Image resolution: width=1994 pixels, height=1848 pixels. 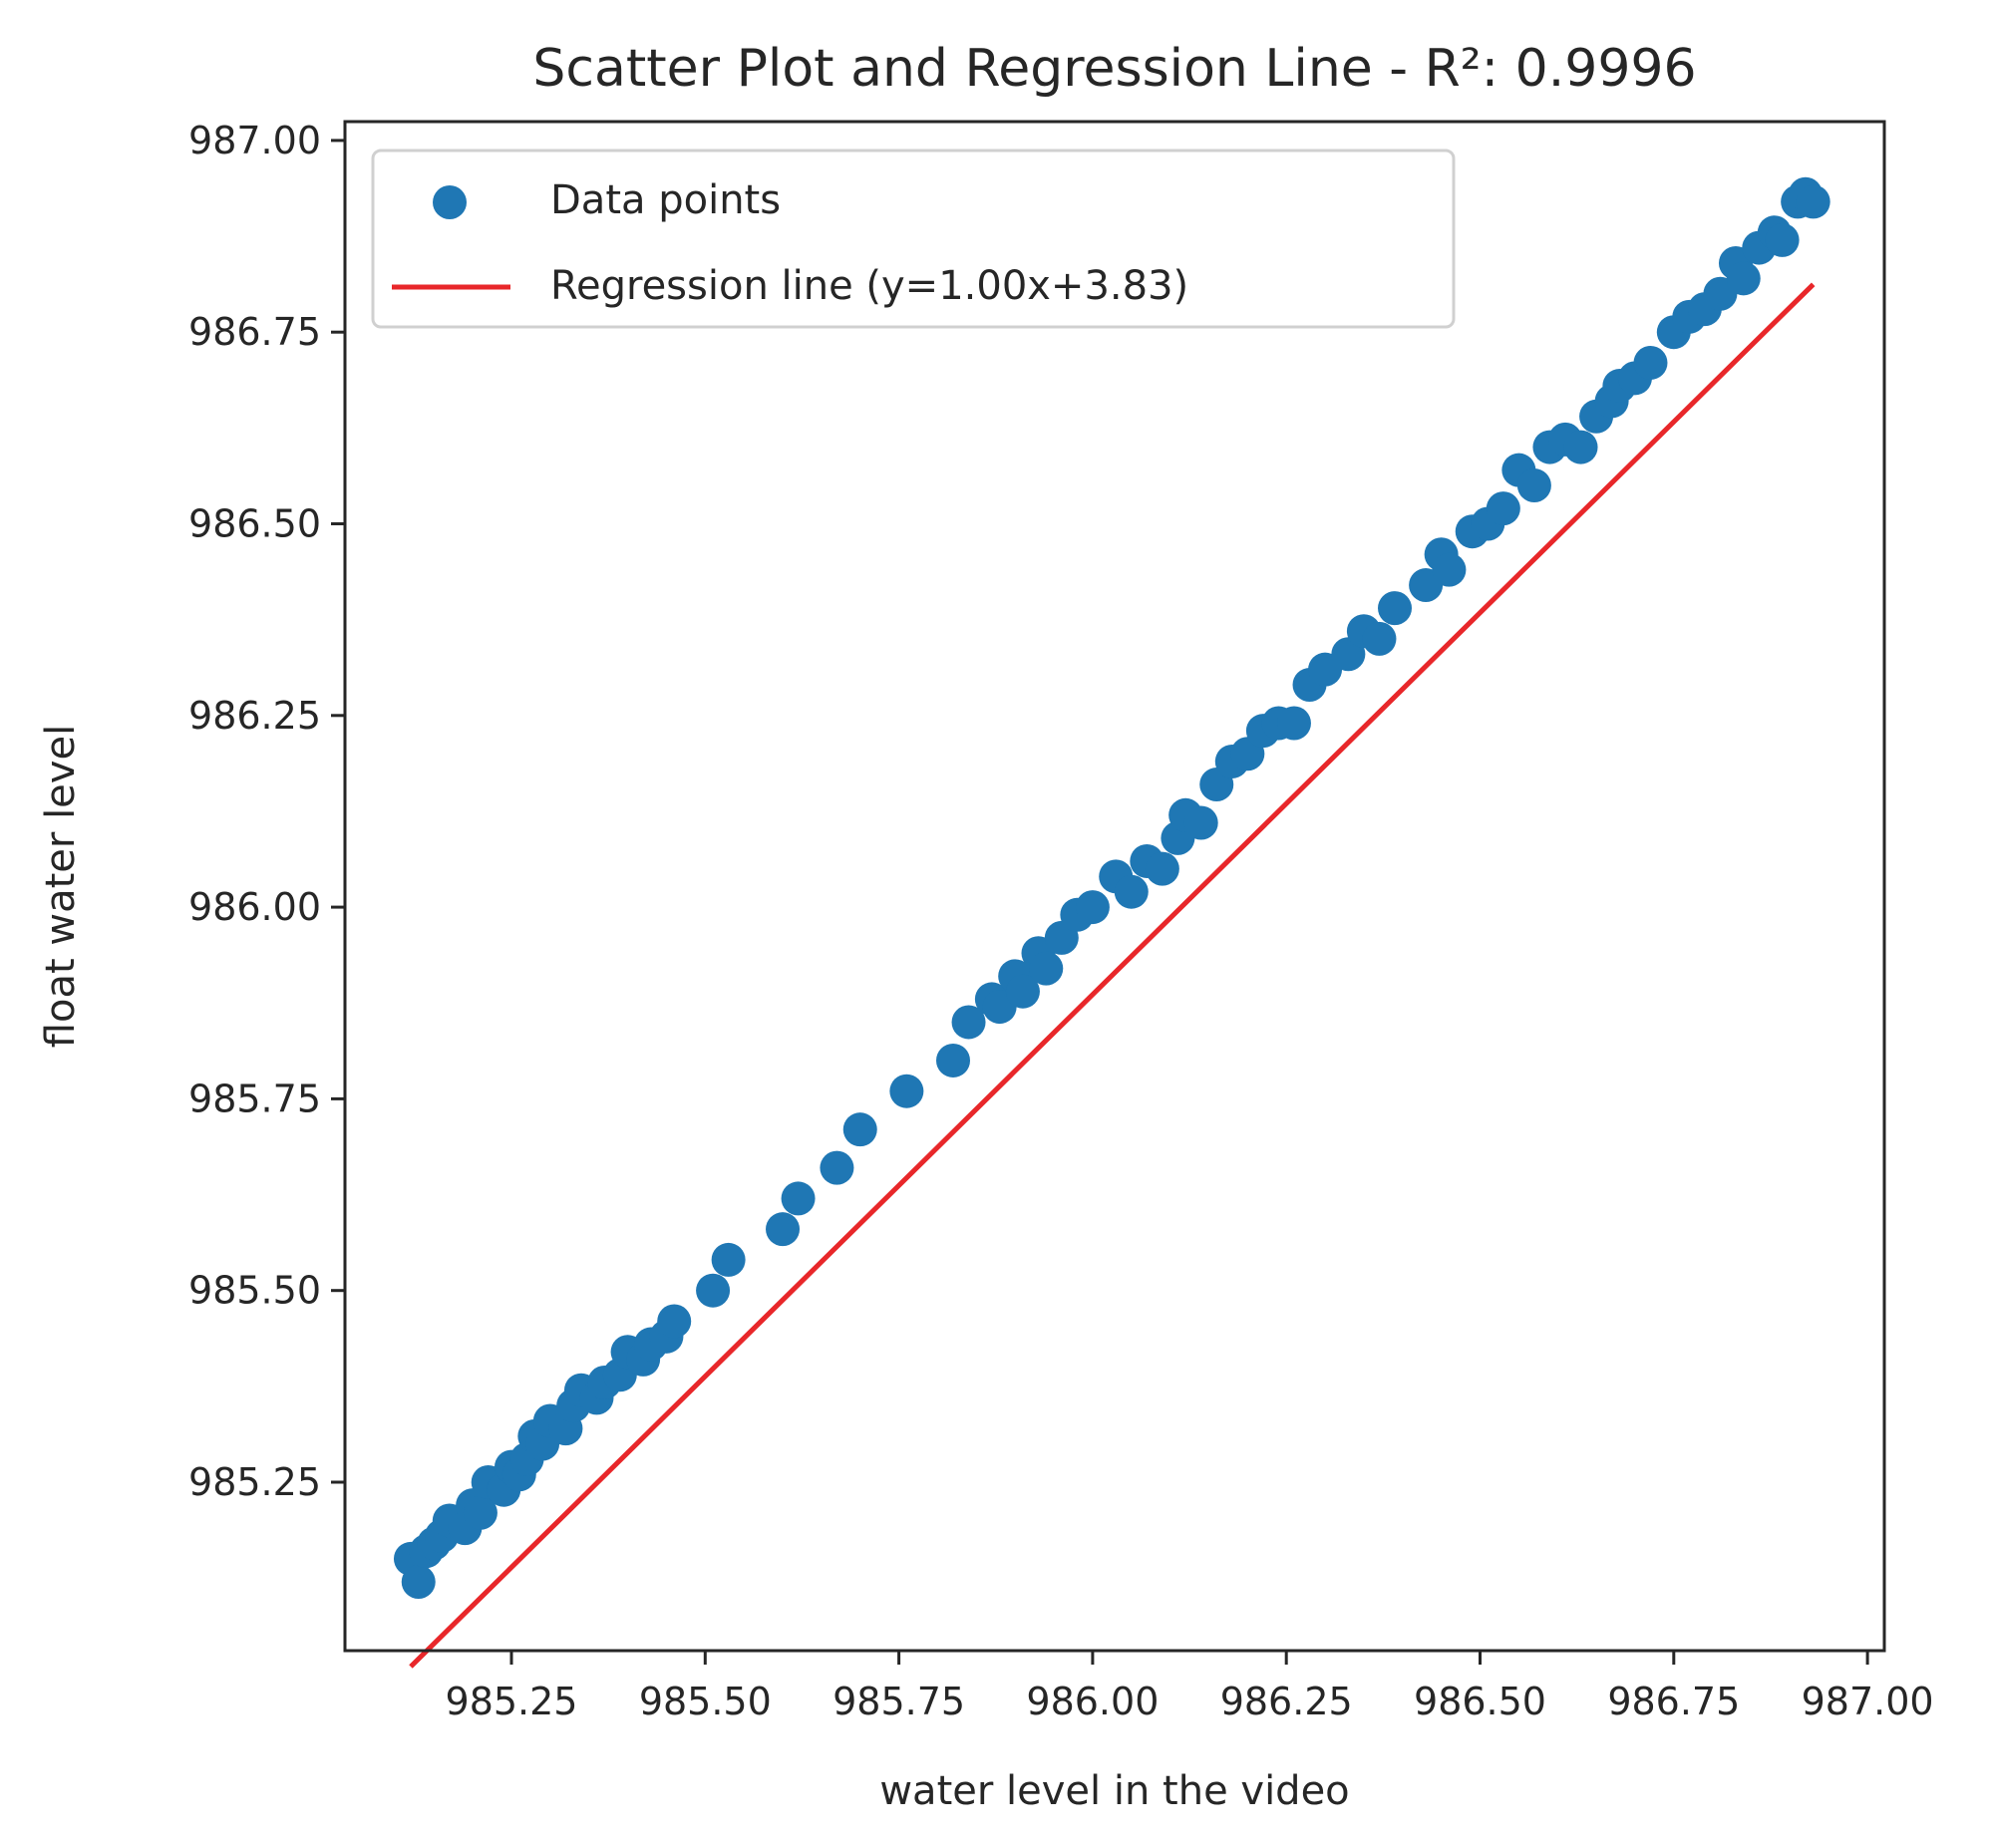 I want to click on legend-label-data-points: Data points, so click(x=665, y=200).